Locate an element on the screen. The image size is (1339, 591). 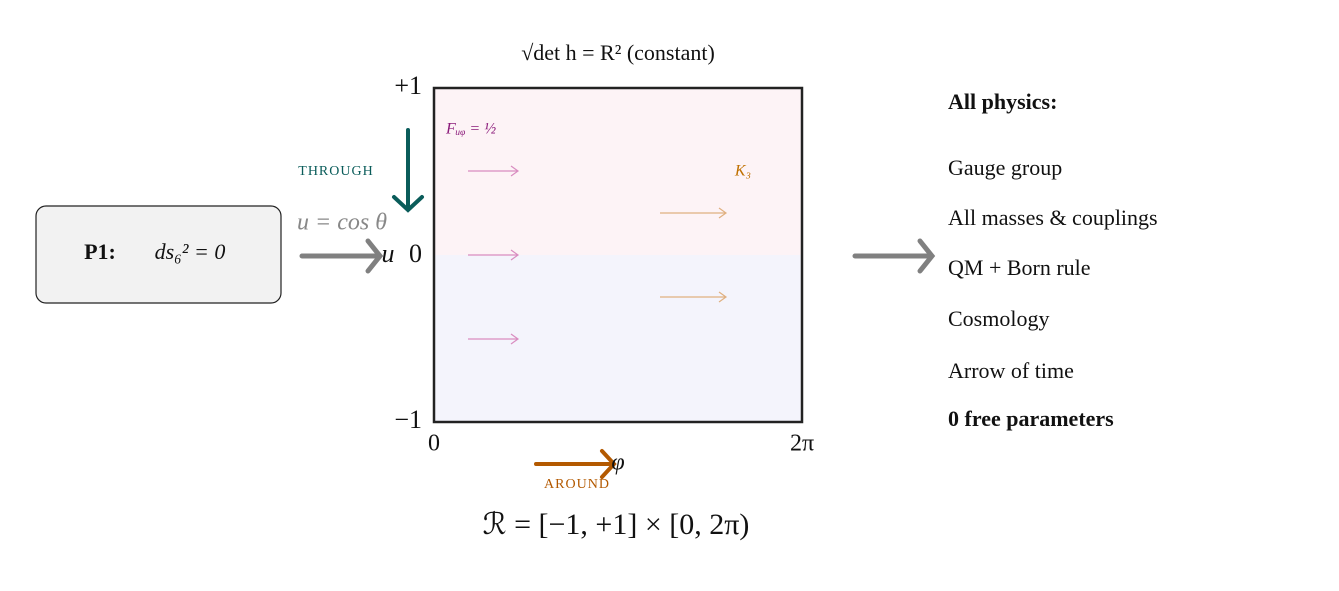
around-arrow is located at coordinates (575, 464).